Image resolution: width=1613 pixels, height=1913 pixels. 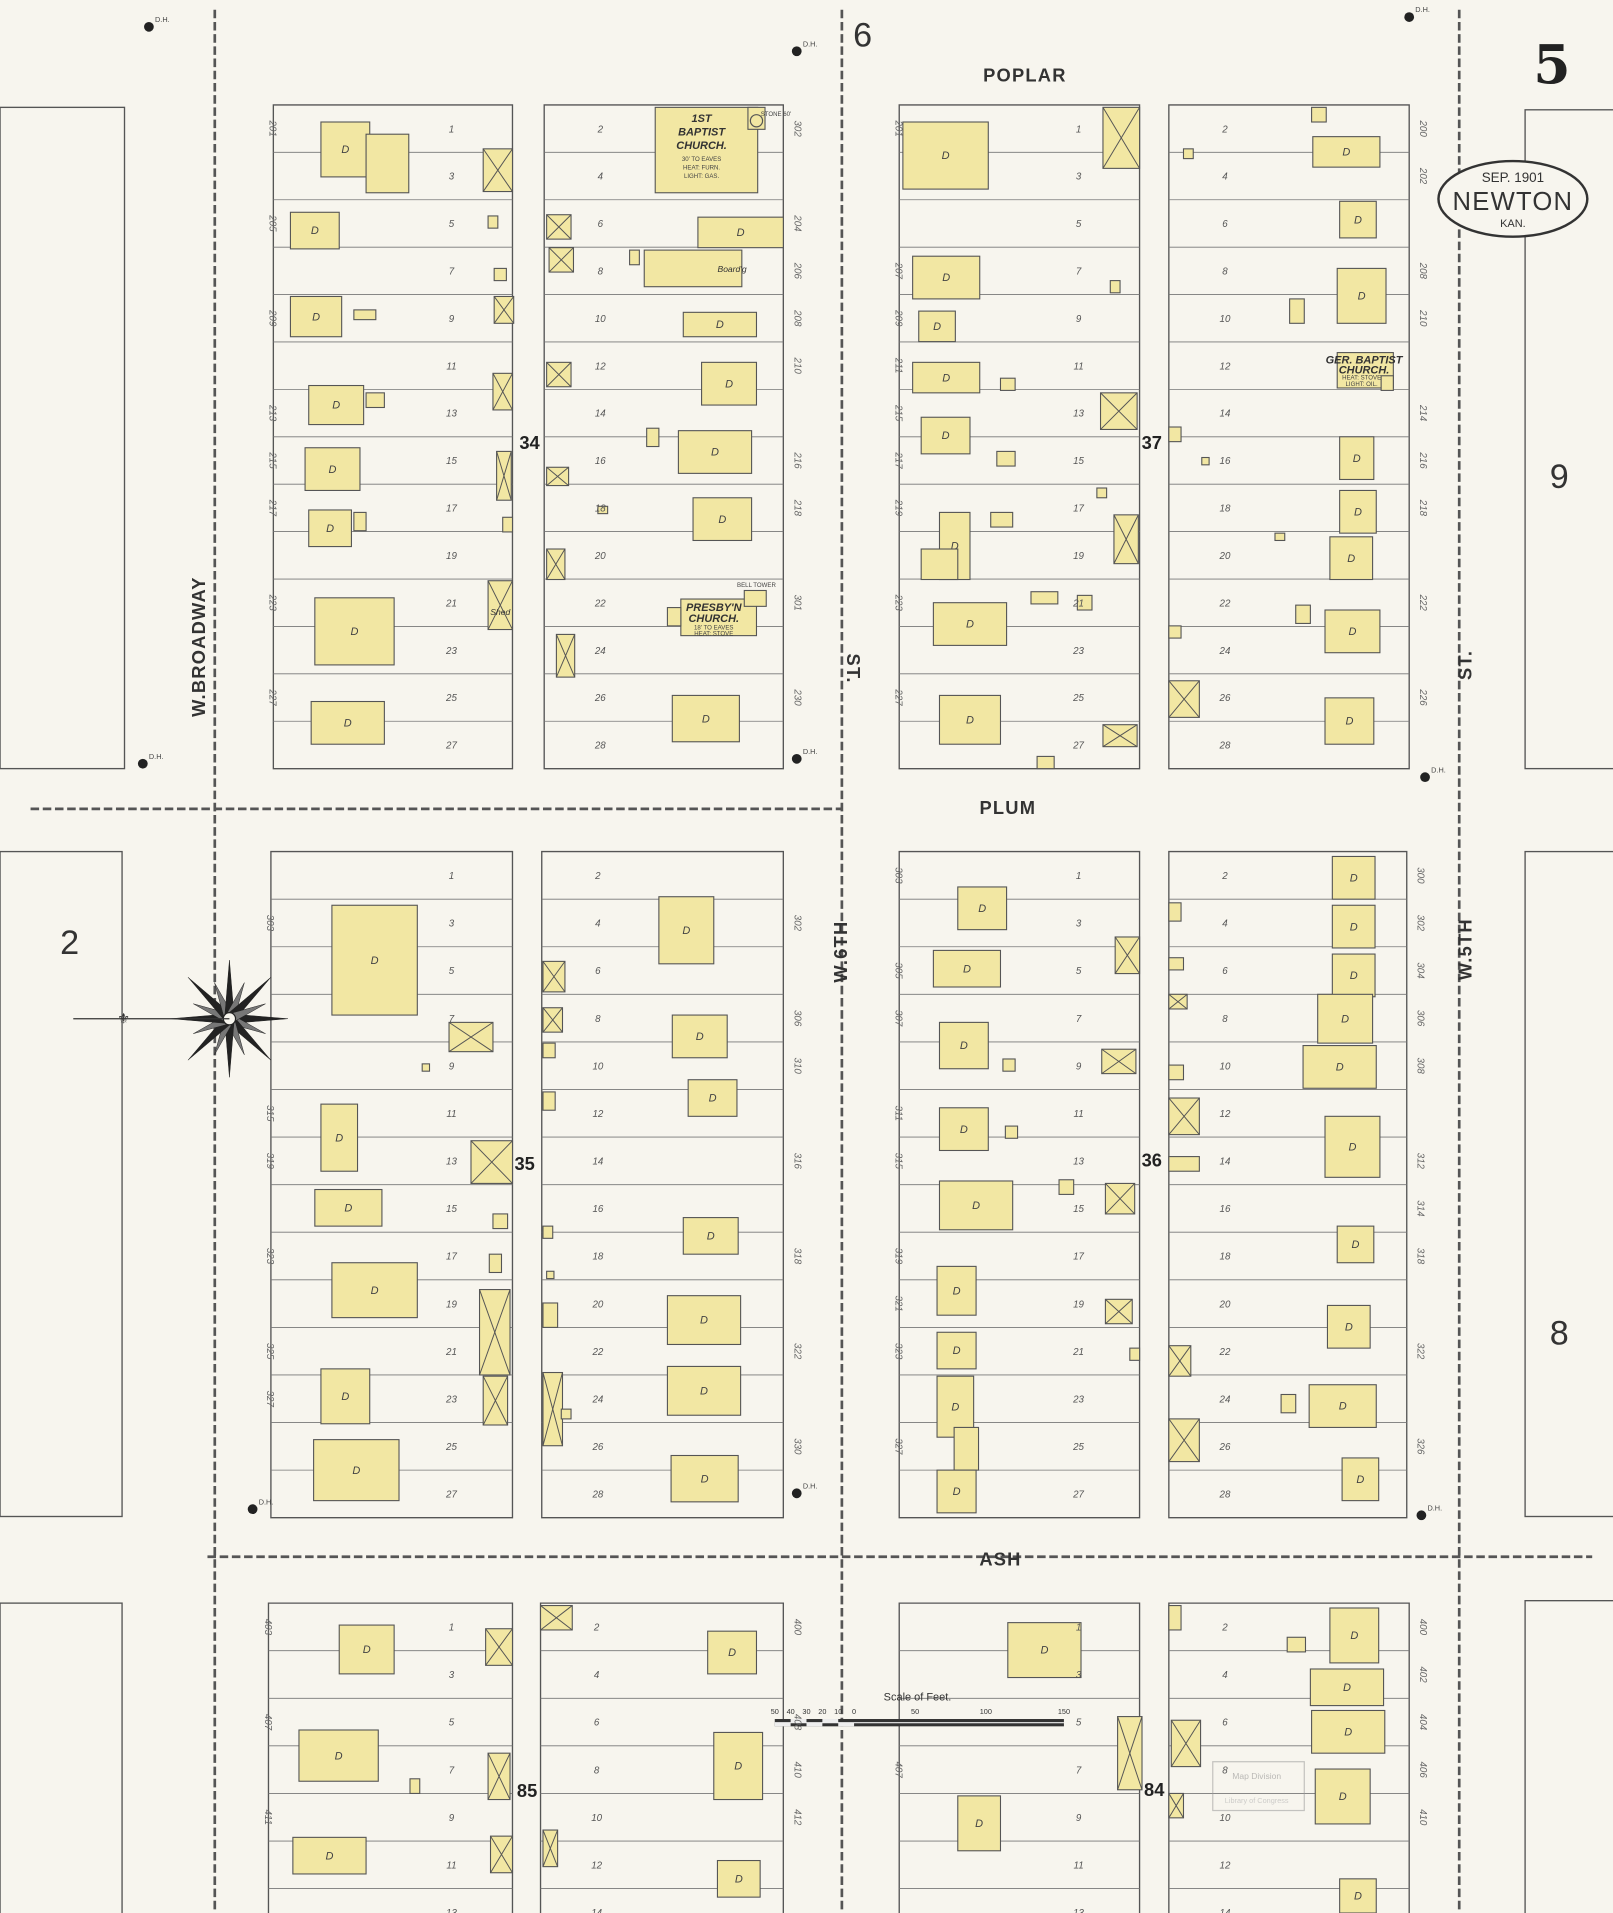 What do you see at coordinates (822, 1711) in the screenshot?
I see `scale-tick-label: 20` at bounding box center [822, 1711].